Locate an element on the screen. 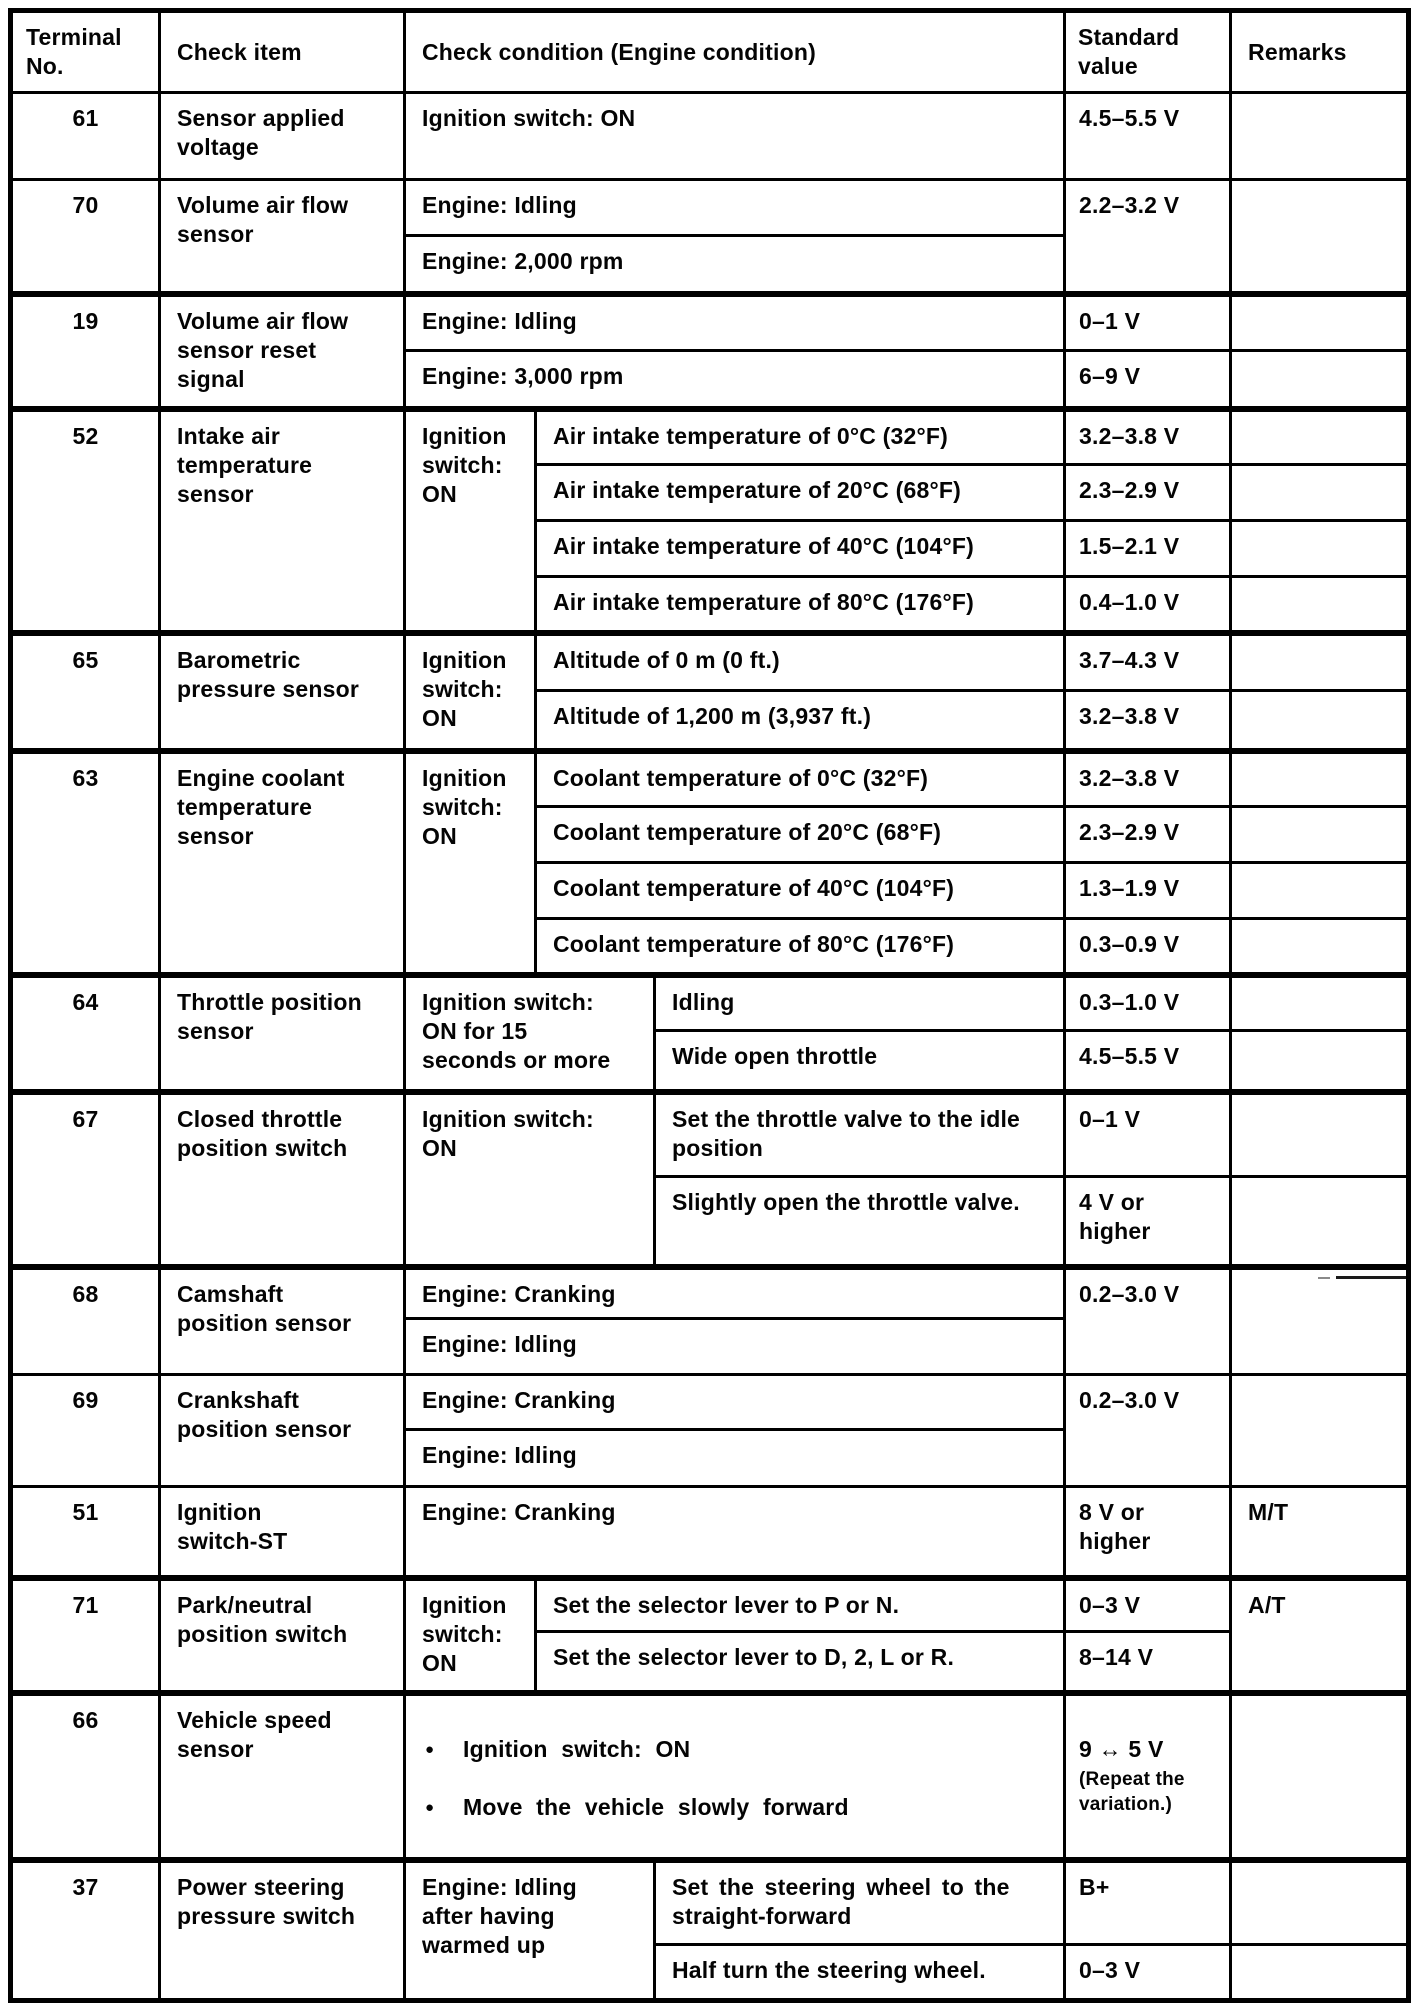  check-item-cell: Ignition switch-ST is located at coordinates (282, 1532).